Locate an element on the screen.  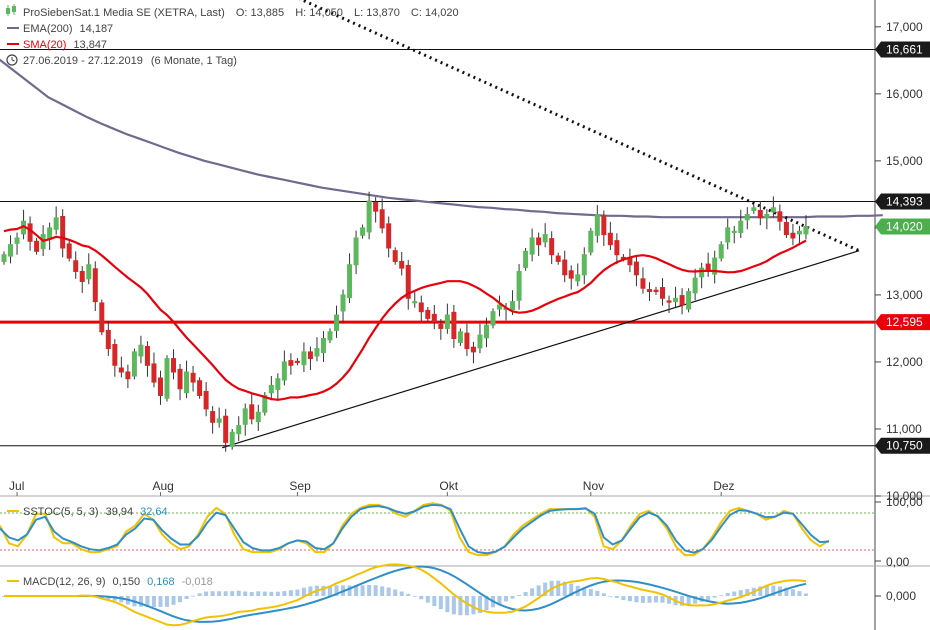
svg-text:27.06.2019 - 27.12.2019(6 Mona: 27.06.2019 - 27.12.2019 (6 Monate, 1 Tag) is located at coordinates (130, 61).